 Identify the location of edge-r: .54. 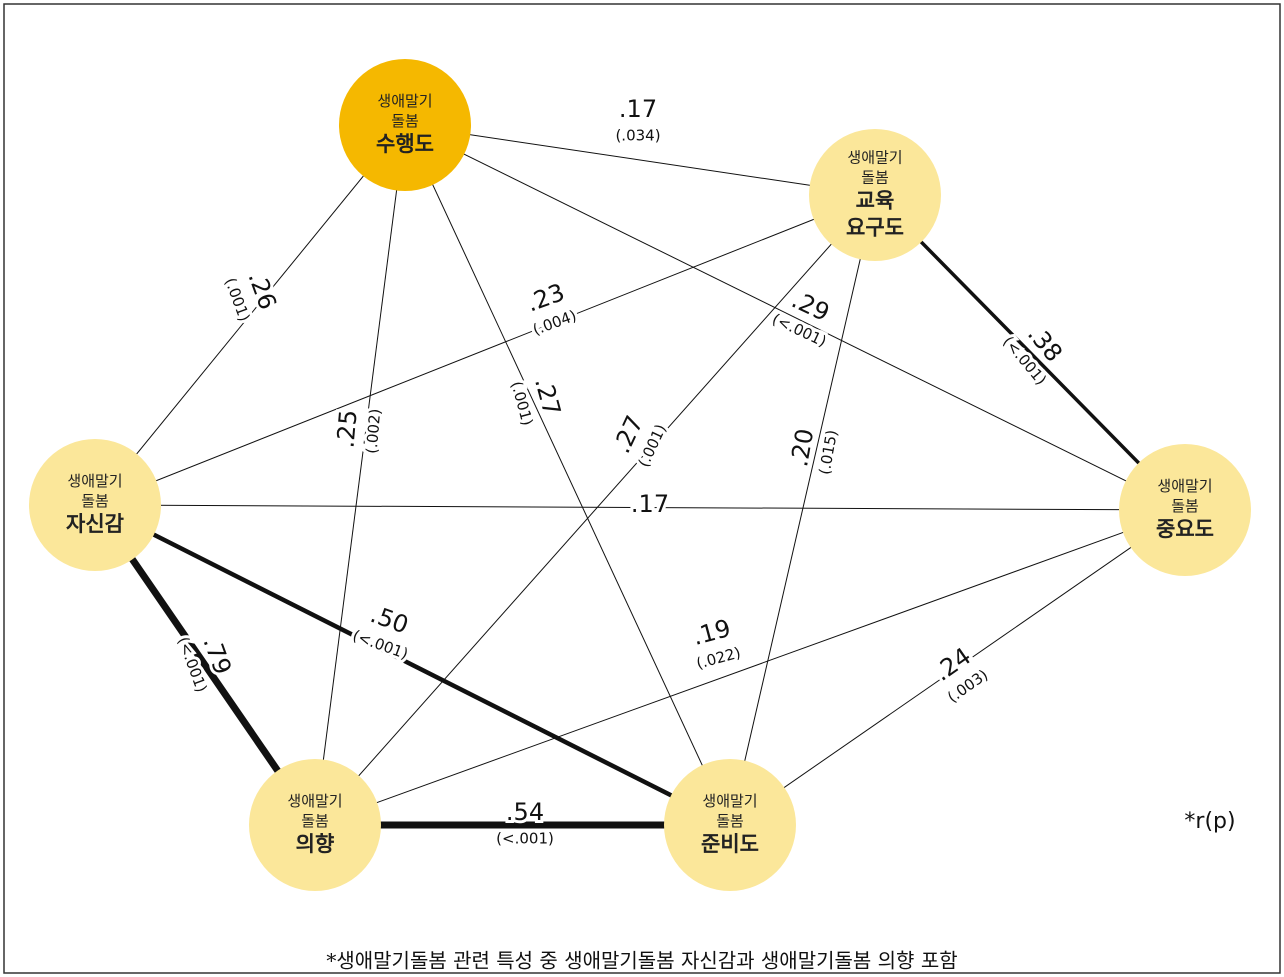
(525, 812).